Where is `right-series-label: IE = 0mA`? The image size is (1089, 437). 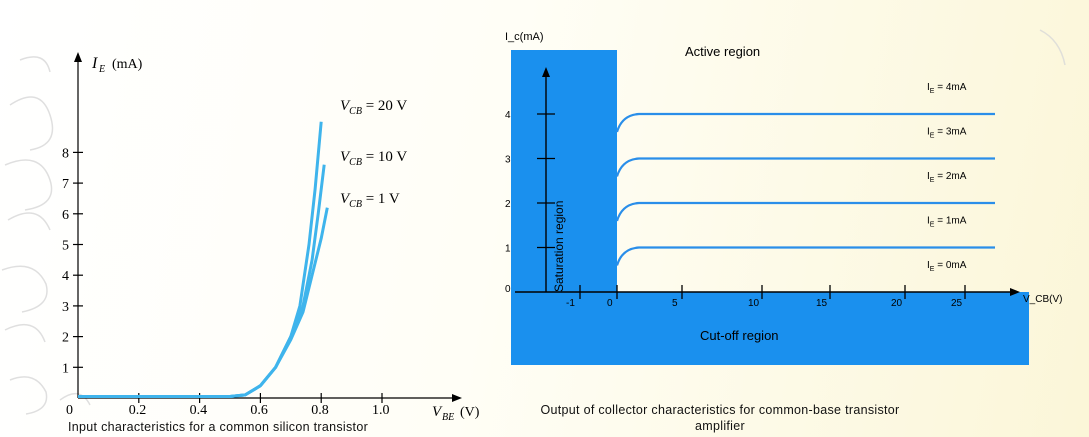
right-series-label: IE = 0mA is located at coordinates (947, 266).